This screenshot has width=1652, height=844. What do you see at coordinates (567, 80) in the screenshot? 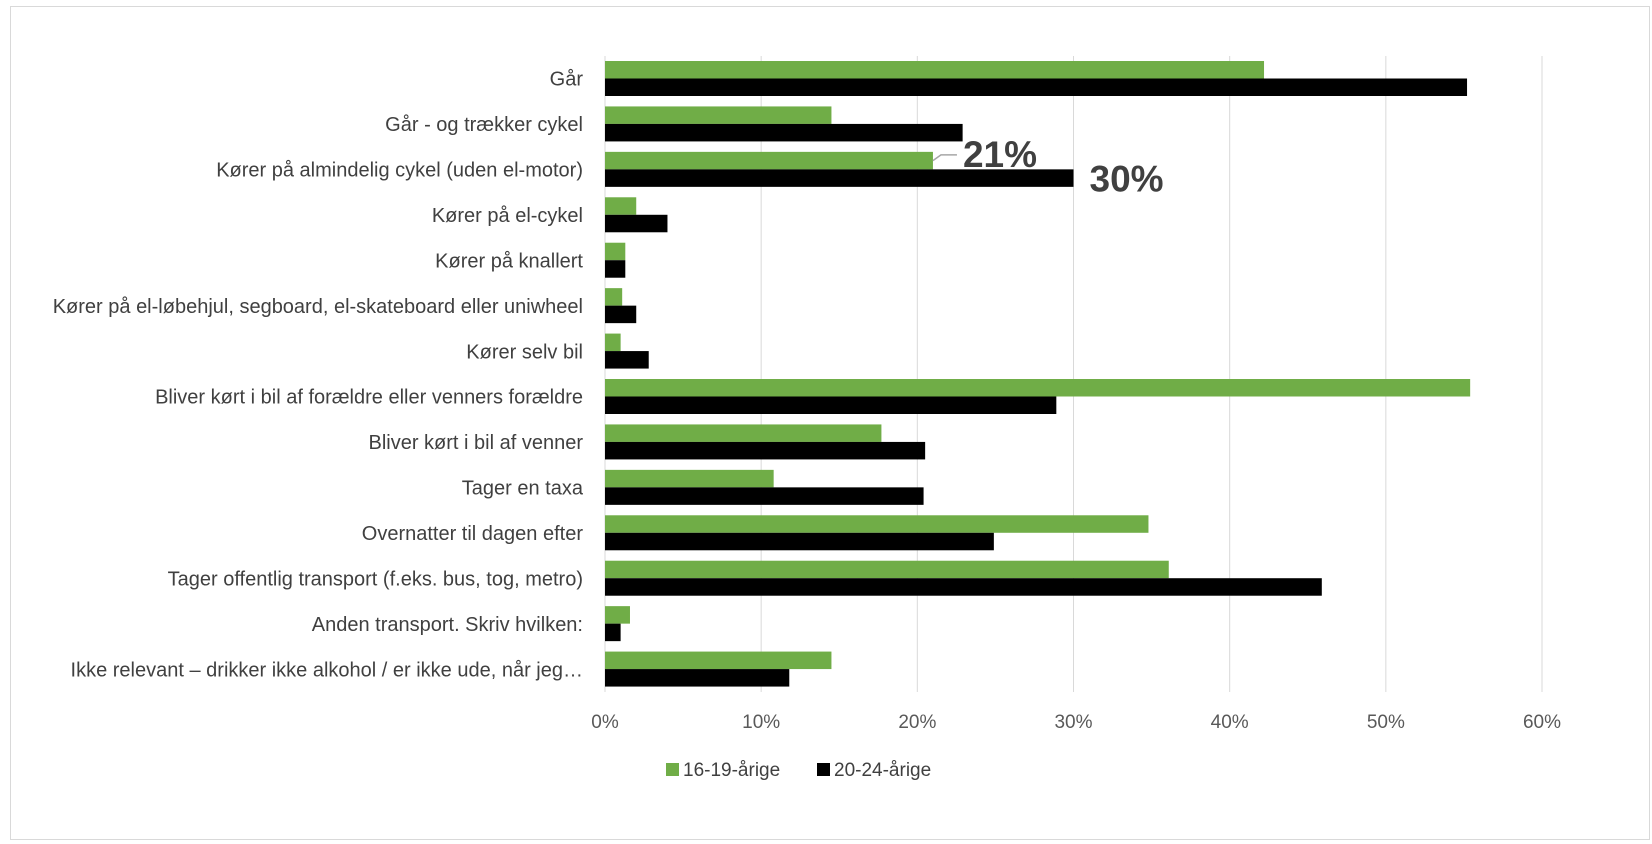
I see `category-label: Går` at bounding box center [567, 80].